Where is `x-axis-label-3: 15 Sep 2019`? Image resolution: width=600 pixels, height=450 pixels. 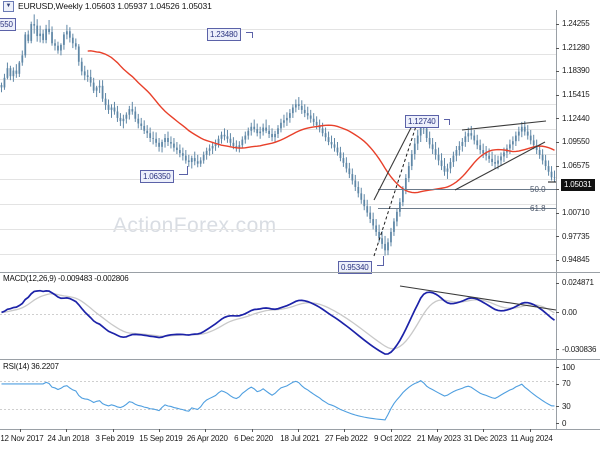 x-axis-label-3: 15 Sep 2019 is located at coordinates (161, 438).